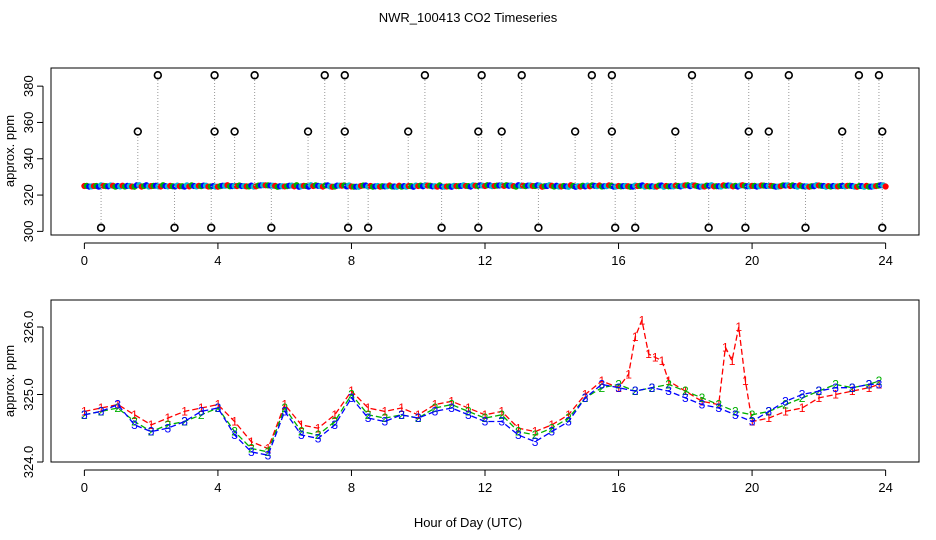 This screenshot has width=936, height=540. Describe the element at coordinates (485, 487) in the screenshot. I see `bottom-x-tick-label: 12` at that location.